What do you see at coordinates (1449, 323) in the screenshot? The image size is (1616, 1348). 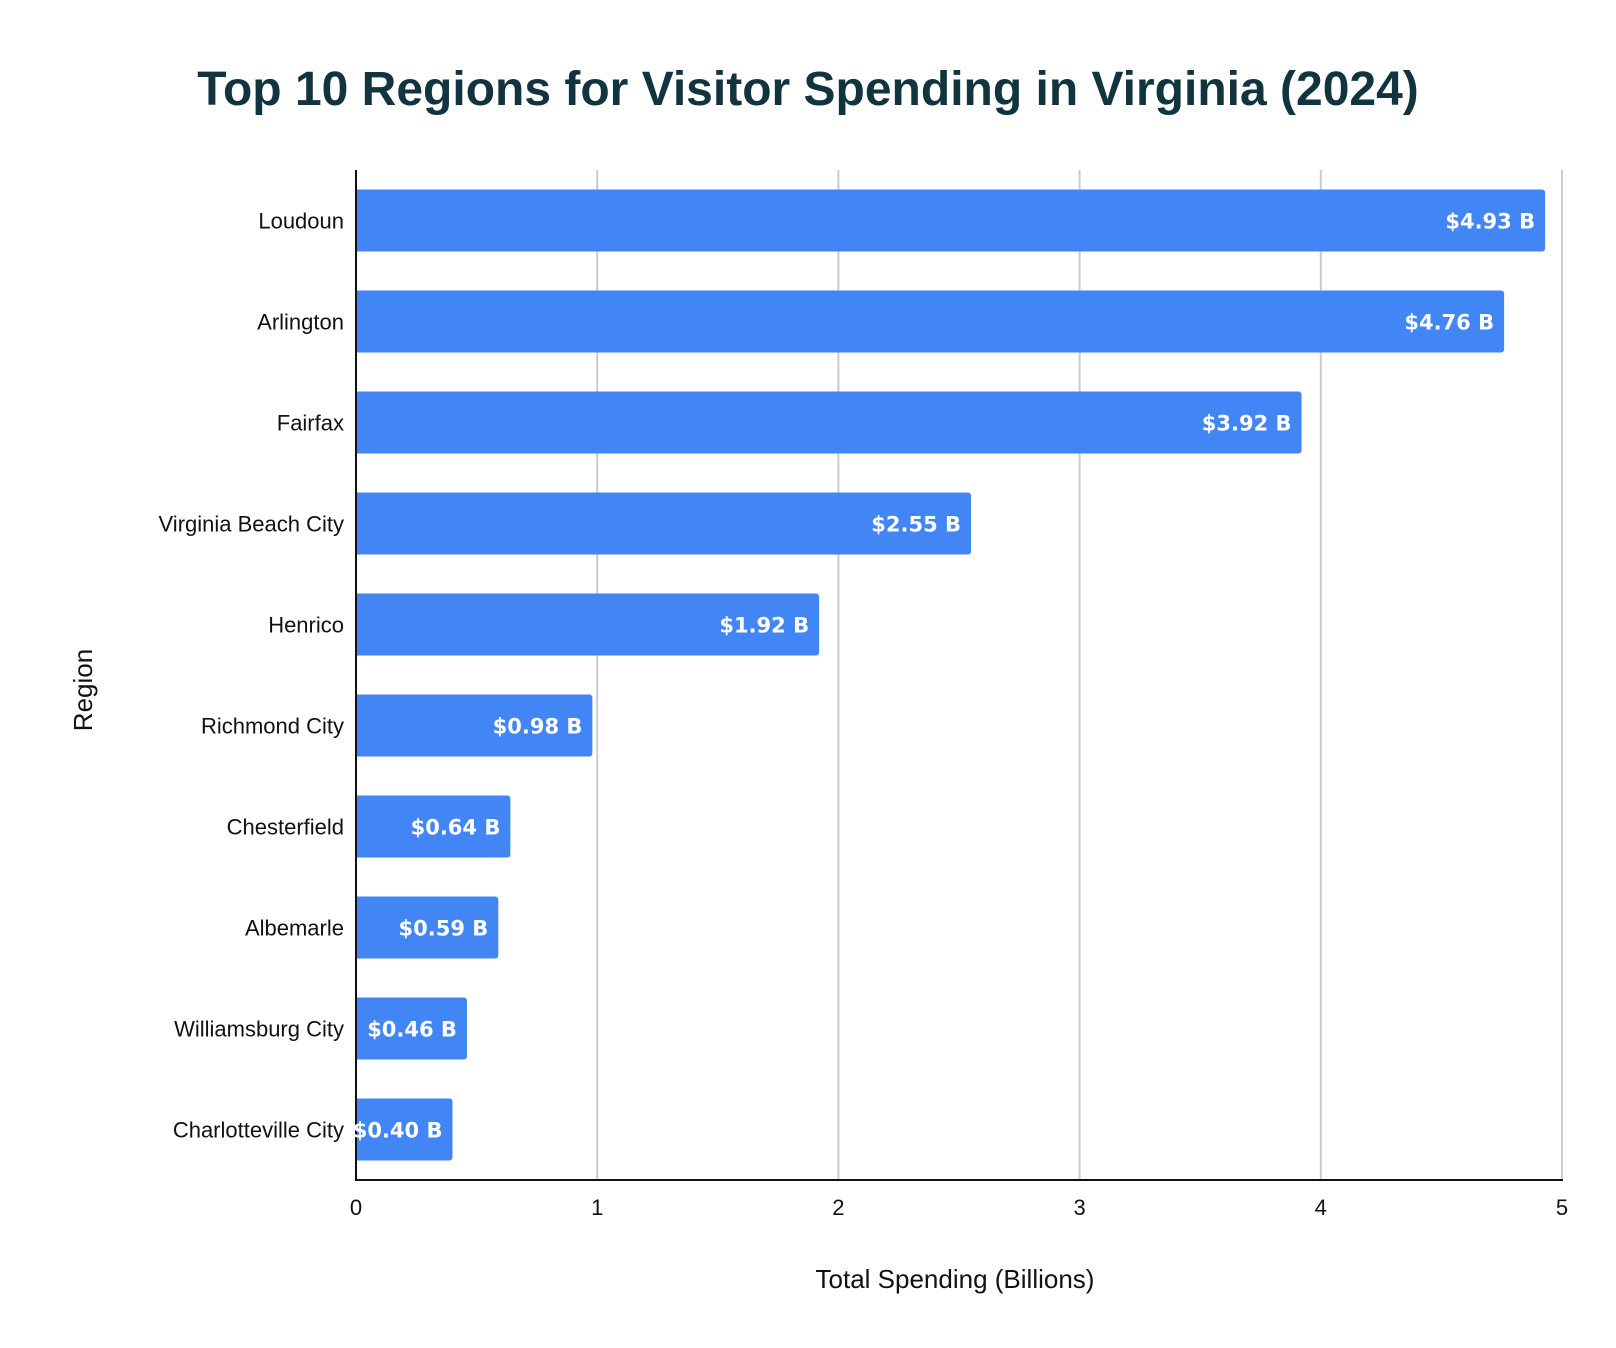 I see `data-label: $4.76 B` at bounding box center [1449, 323].